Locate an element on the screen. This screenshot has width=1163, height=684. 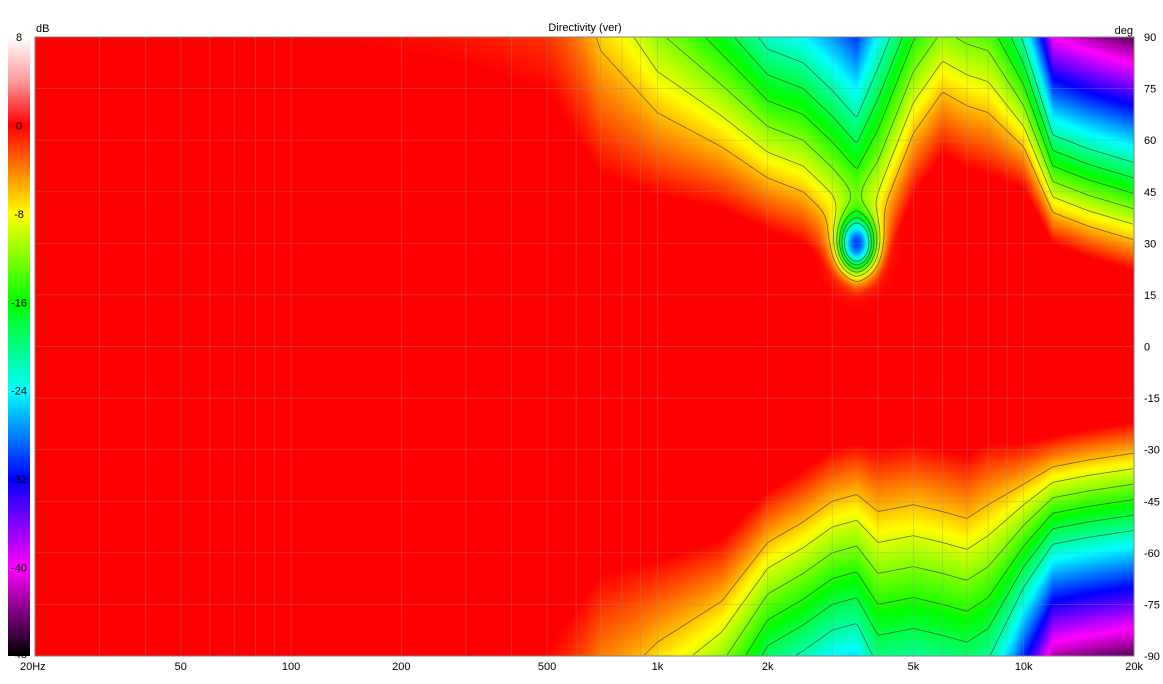
colorbar-tick-label: -32 is located at coordinates (19, 480).